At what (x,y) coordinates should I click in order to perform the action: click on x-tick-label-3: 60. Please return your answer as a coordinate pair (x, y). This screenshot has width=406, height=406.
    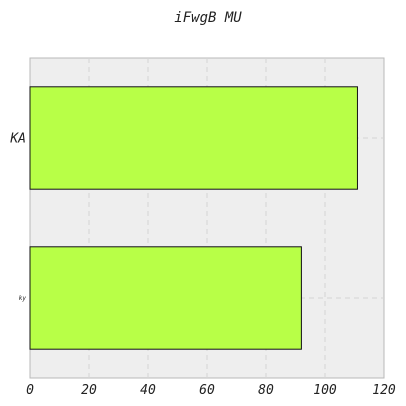
    Looking at the image, I should click on (207, 390).